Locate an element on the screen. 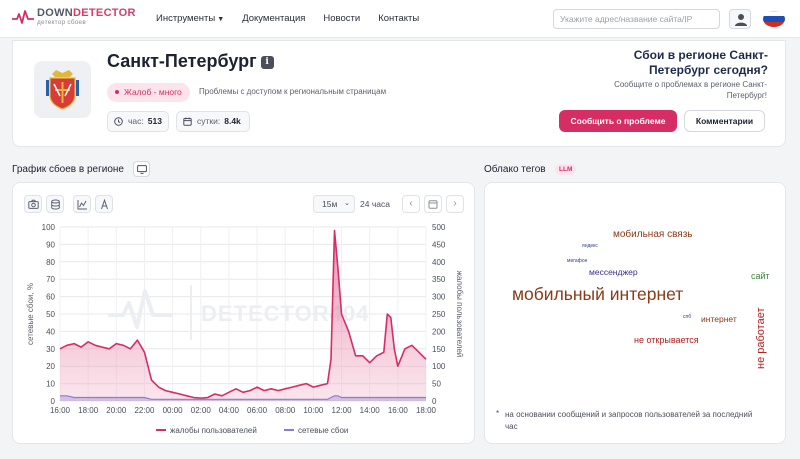  interval-select: 15м ⌄ is located at coordinates (334, 204).